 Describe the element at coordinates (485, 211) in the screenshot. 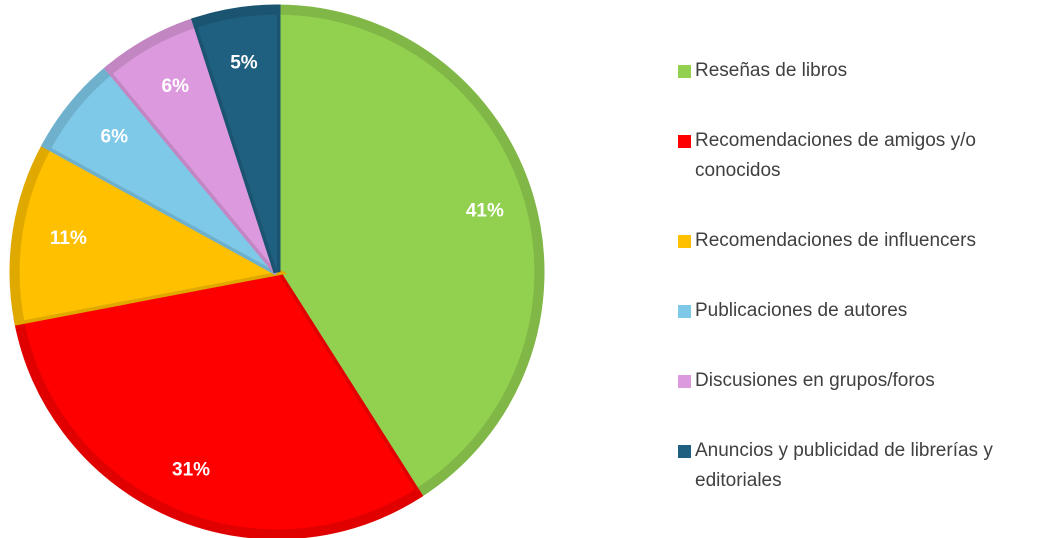

I see `data-label: 41%` at that location.